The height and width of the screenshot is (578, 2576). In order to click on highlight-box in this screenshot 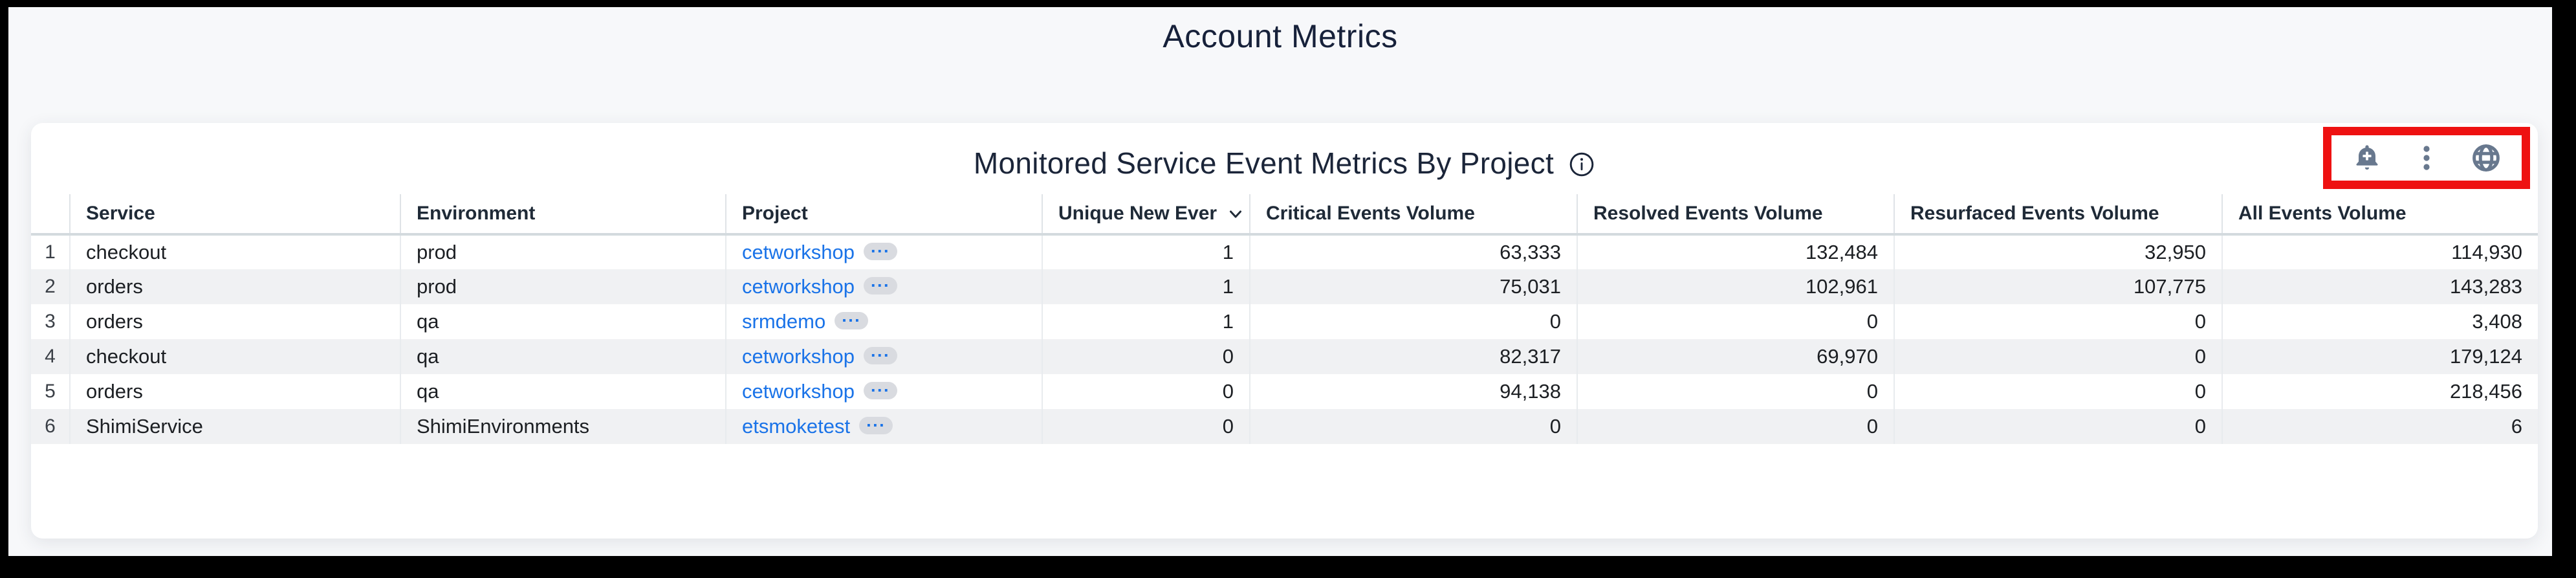, I will do `click(2426, 158)`.